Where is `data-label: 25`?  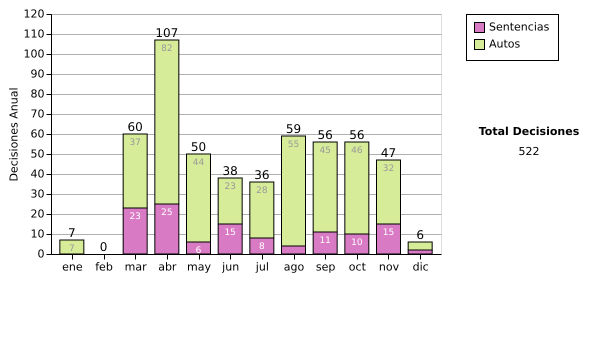 data-label: 25 is located at coordinates (167, 213).